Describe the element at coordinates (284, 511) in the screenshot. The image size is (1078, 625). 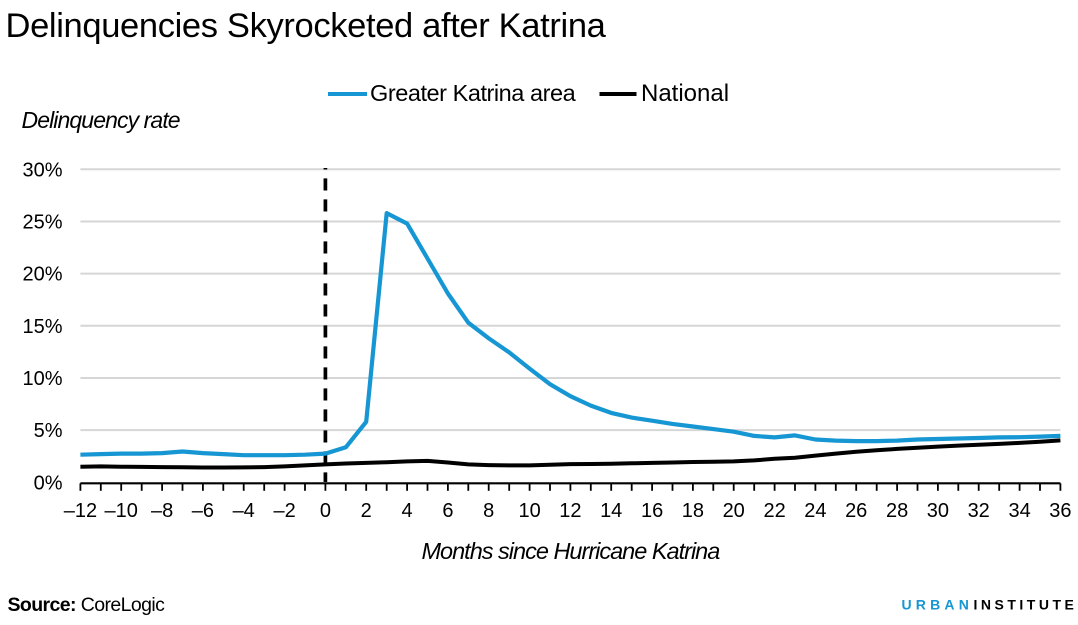
I see `svg-text: –2` at that location.